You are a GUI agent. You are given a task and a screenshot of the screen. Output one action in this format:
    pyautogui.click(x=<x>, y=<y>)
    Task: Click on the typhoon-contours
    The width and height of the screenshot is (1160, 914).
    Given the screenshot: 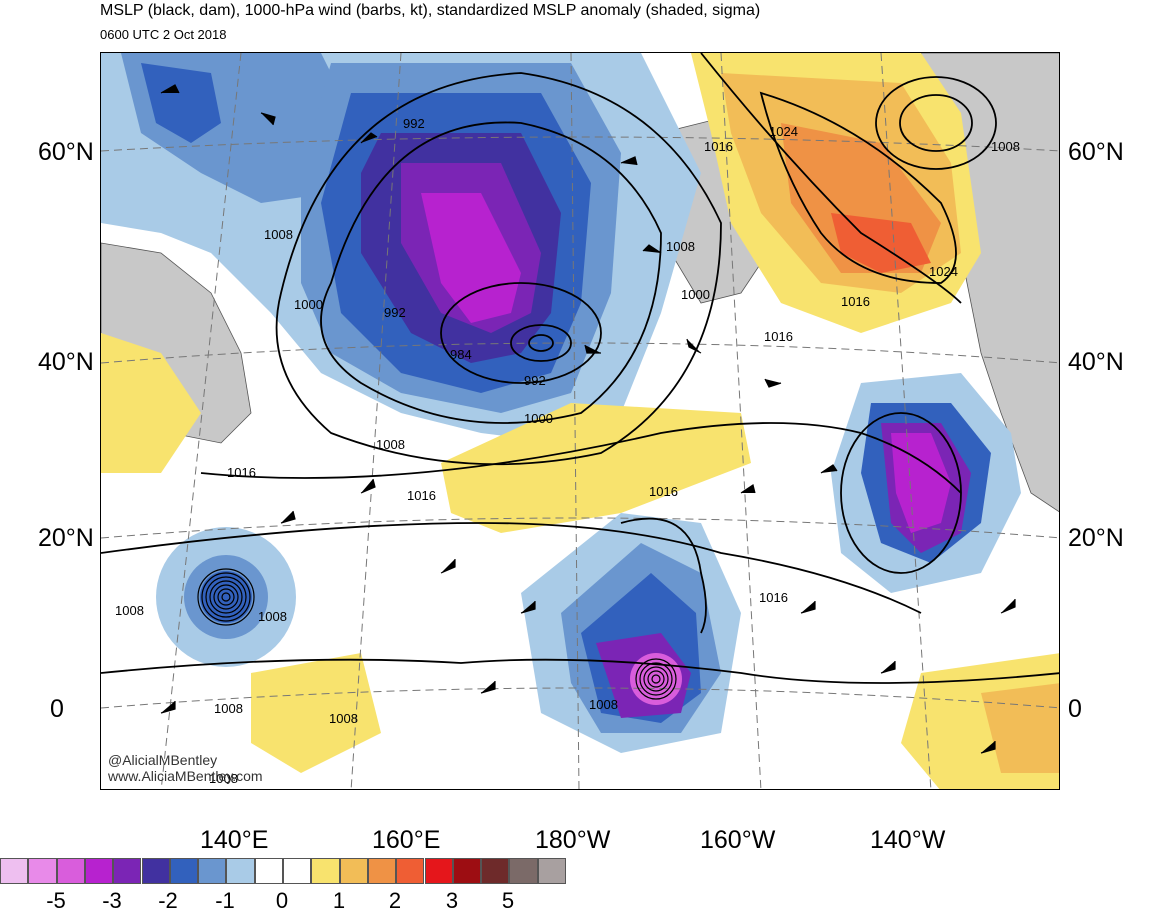 What is the action you would take?
    pyautogui.click(x=437, y=634)
    